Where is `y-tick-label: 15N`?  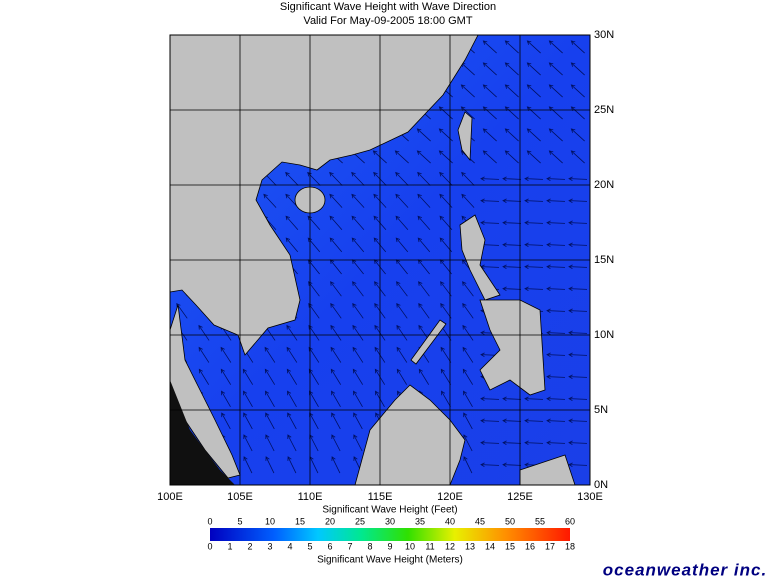 y-tick-label: 15N is located at coordinates (604, 260).